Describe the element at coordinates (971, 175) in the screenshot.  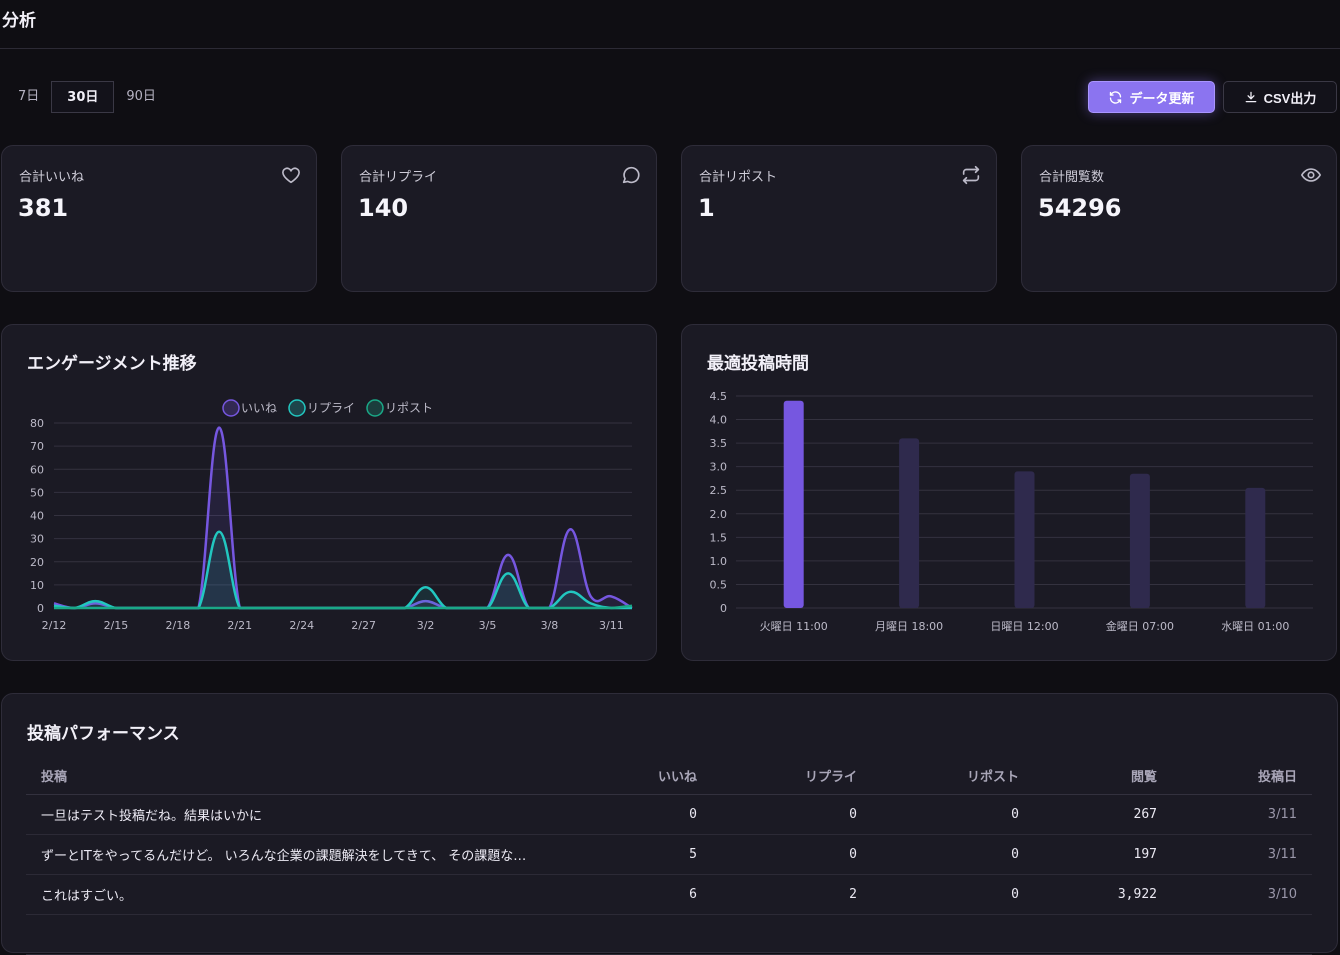
I see `repost-icon` at that location.